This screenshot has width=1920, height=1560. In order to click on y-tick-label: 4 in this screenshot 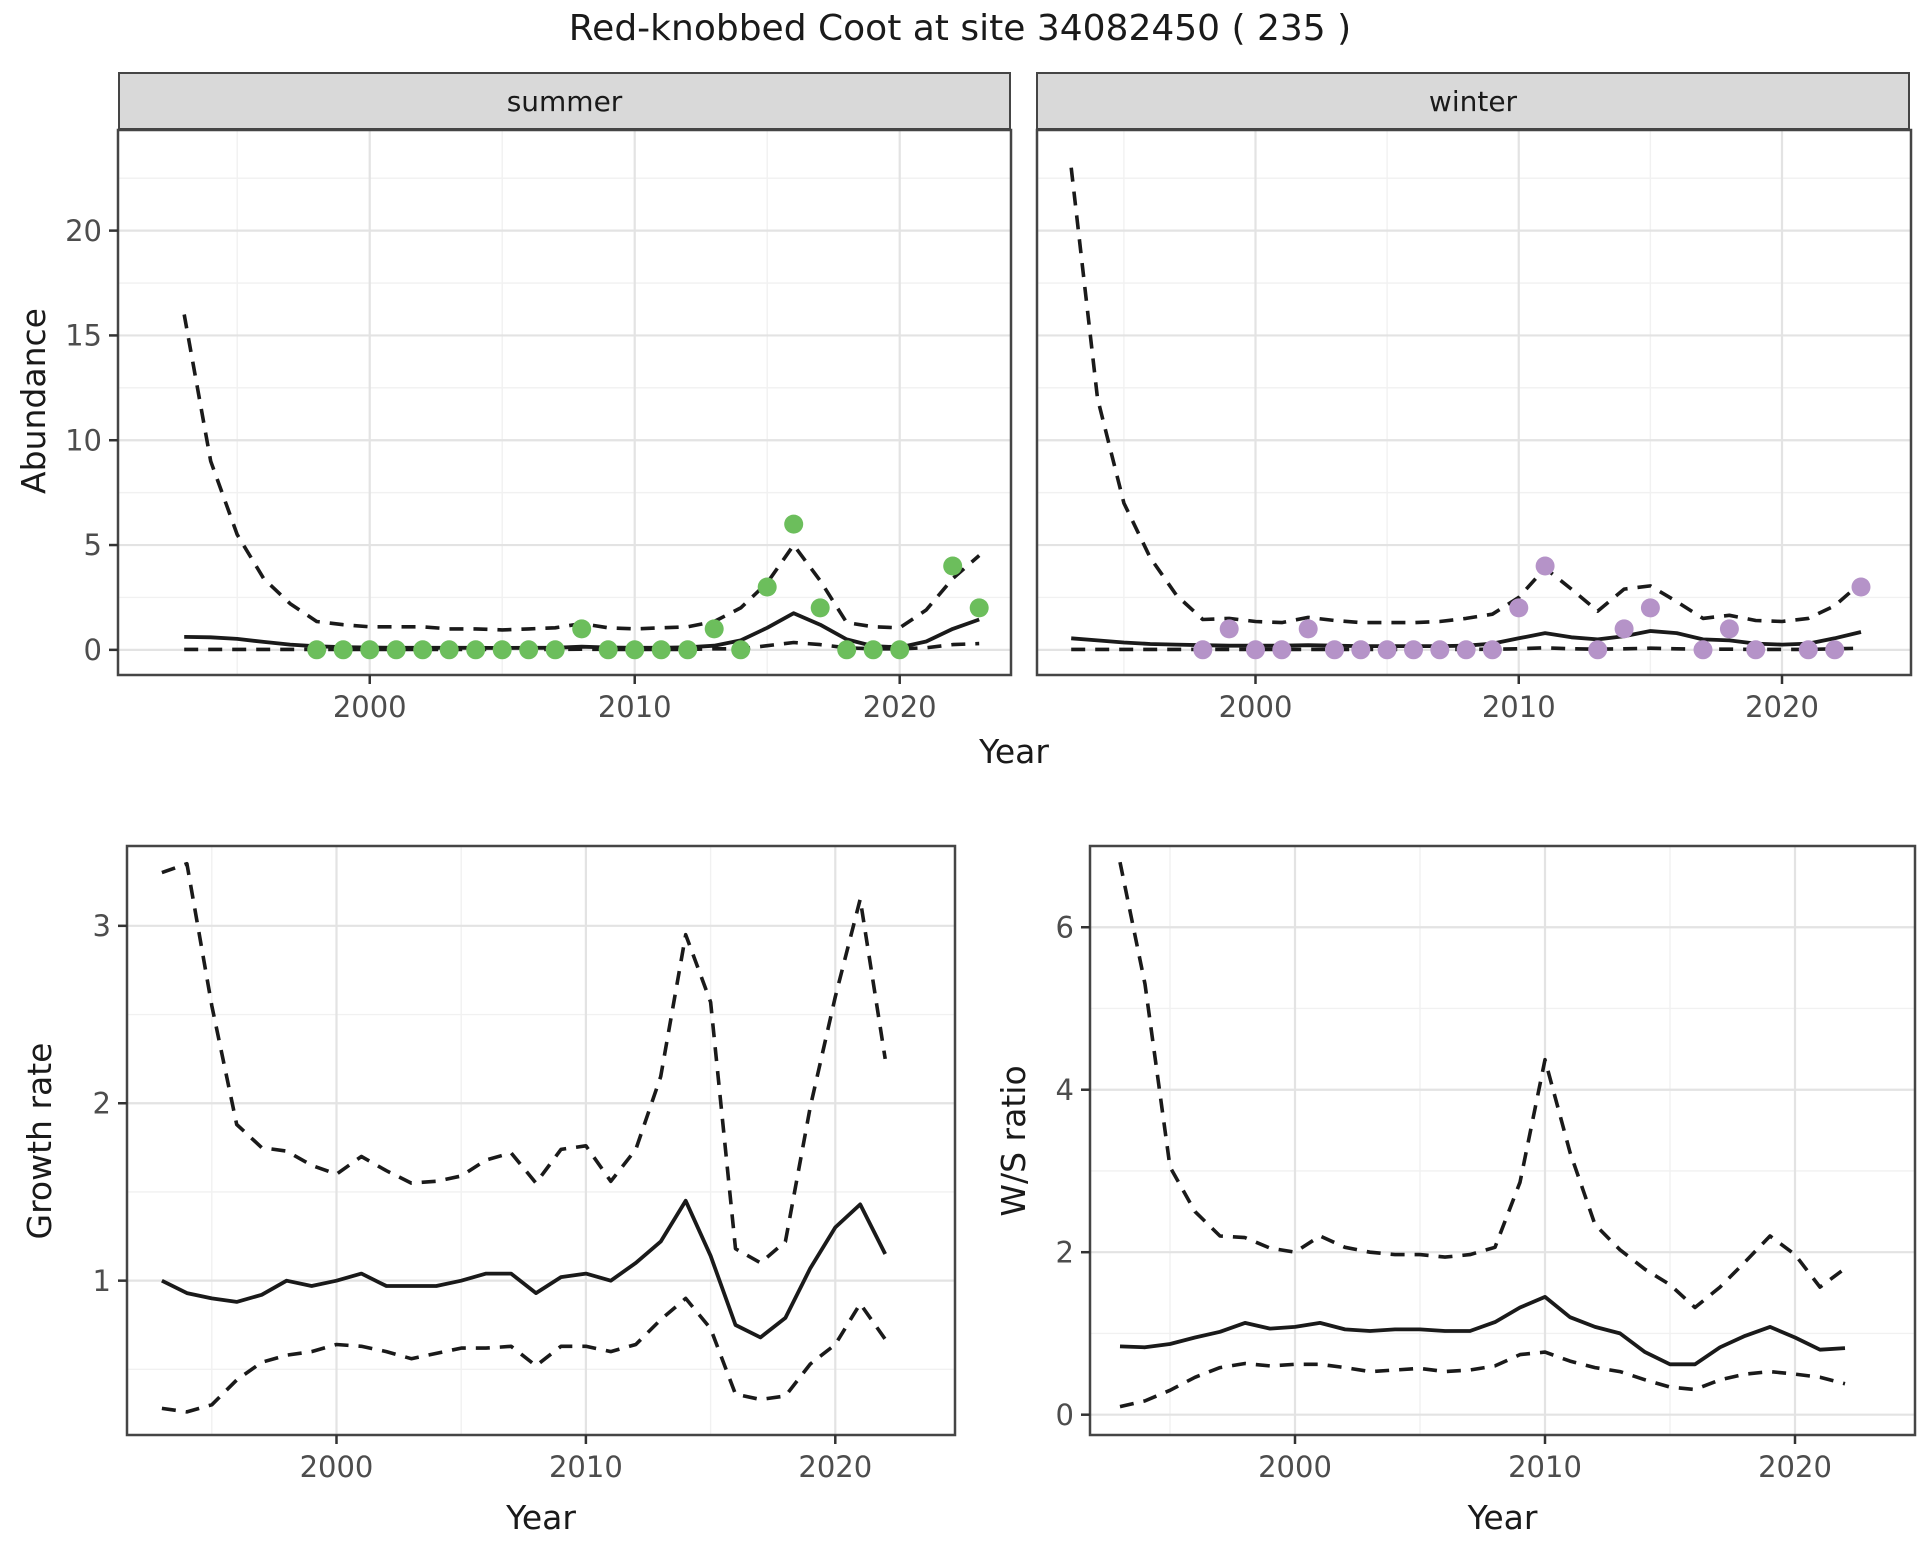, I will do `click(1065, 1090)`.